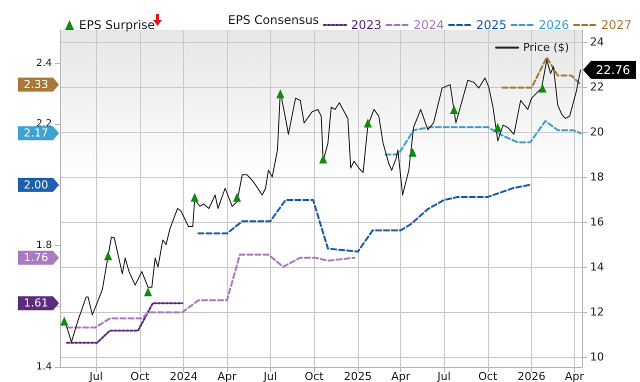  Describe the element at coordinates (36, 185) in the screenshot. I see `text: 2.00` at that location.